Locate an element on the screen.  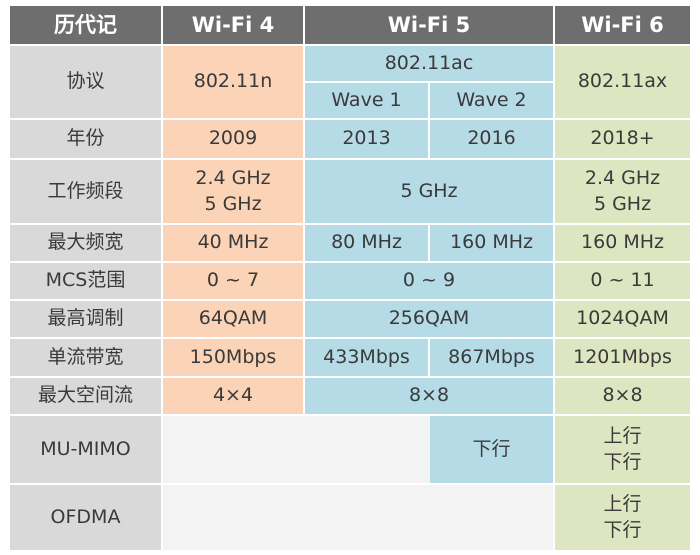
cell-wave2-stream-rate: 867Mbps is located at coordinates (491, 357).